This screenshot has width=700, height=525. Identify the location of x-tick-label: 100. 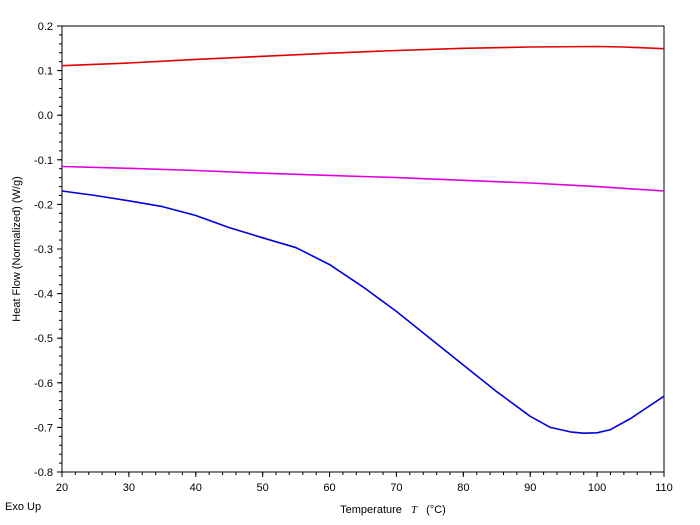
(597, 488).